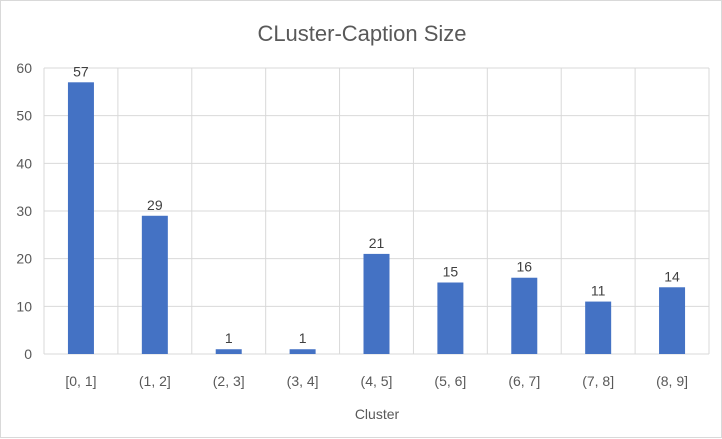  Describe the element at coordinates (24, 68) in the screenshot. I see `y-tick-label: 60` at that location.